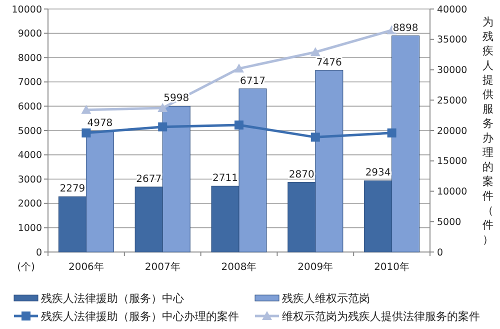  Describe the element at coordinates (452, 131) in the screenshot. I see `y2-tick-label: 20000` at that location.